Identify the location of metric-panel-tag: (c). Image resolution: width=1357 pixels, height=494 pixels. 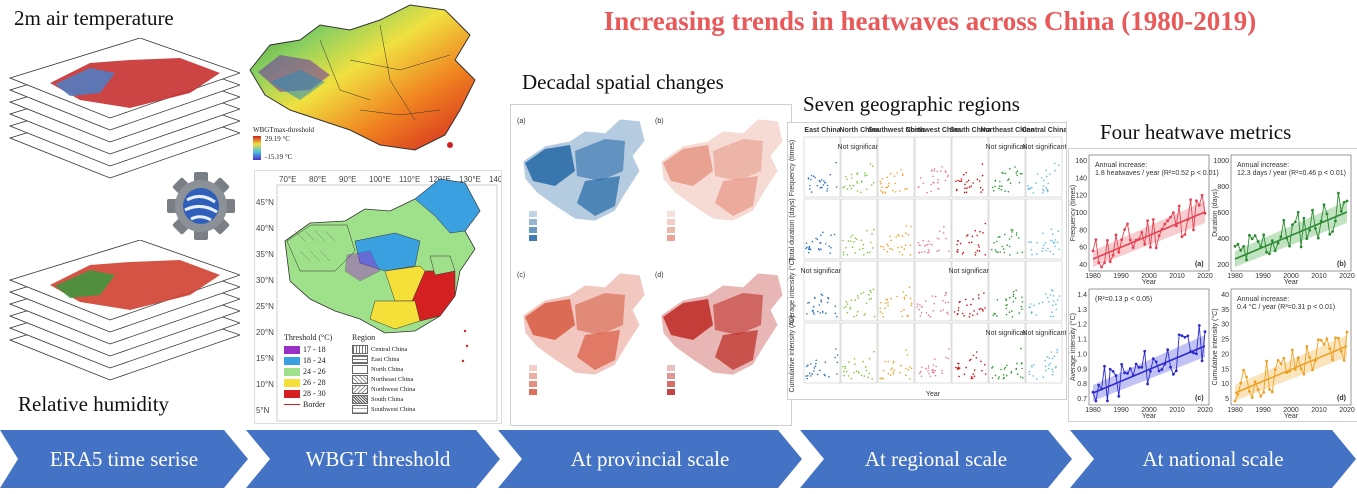
(1199, 398).